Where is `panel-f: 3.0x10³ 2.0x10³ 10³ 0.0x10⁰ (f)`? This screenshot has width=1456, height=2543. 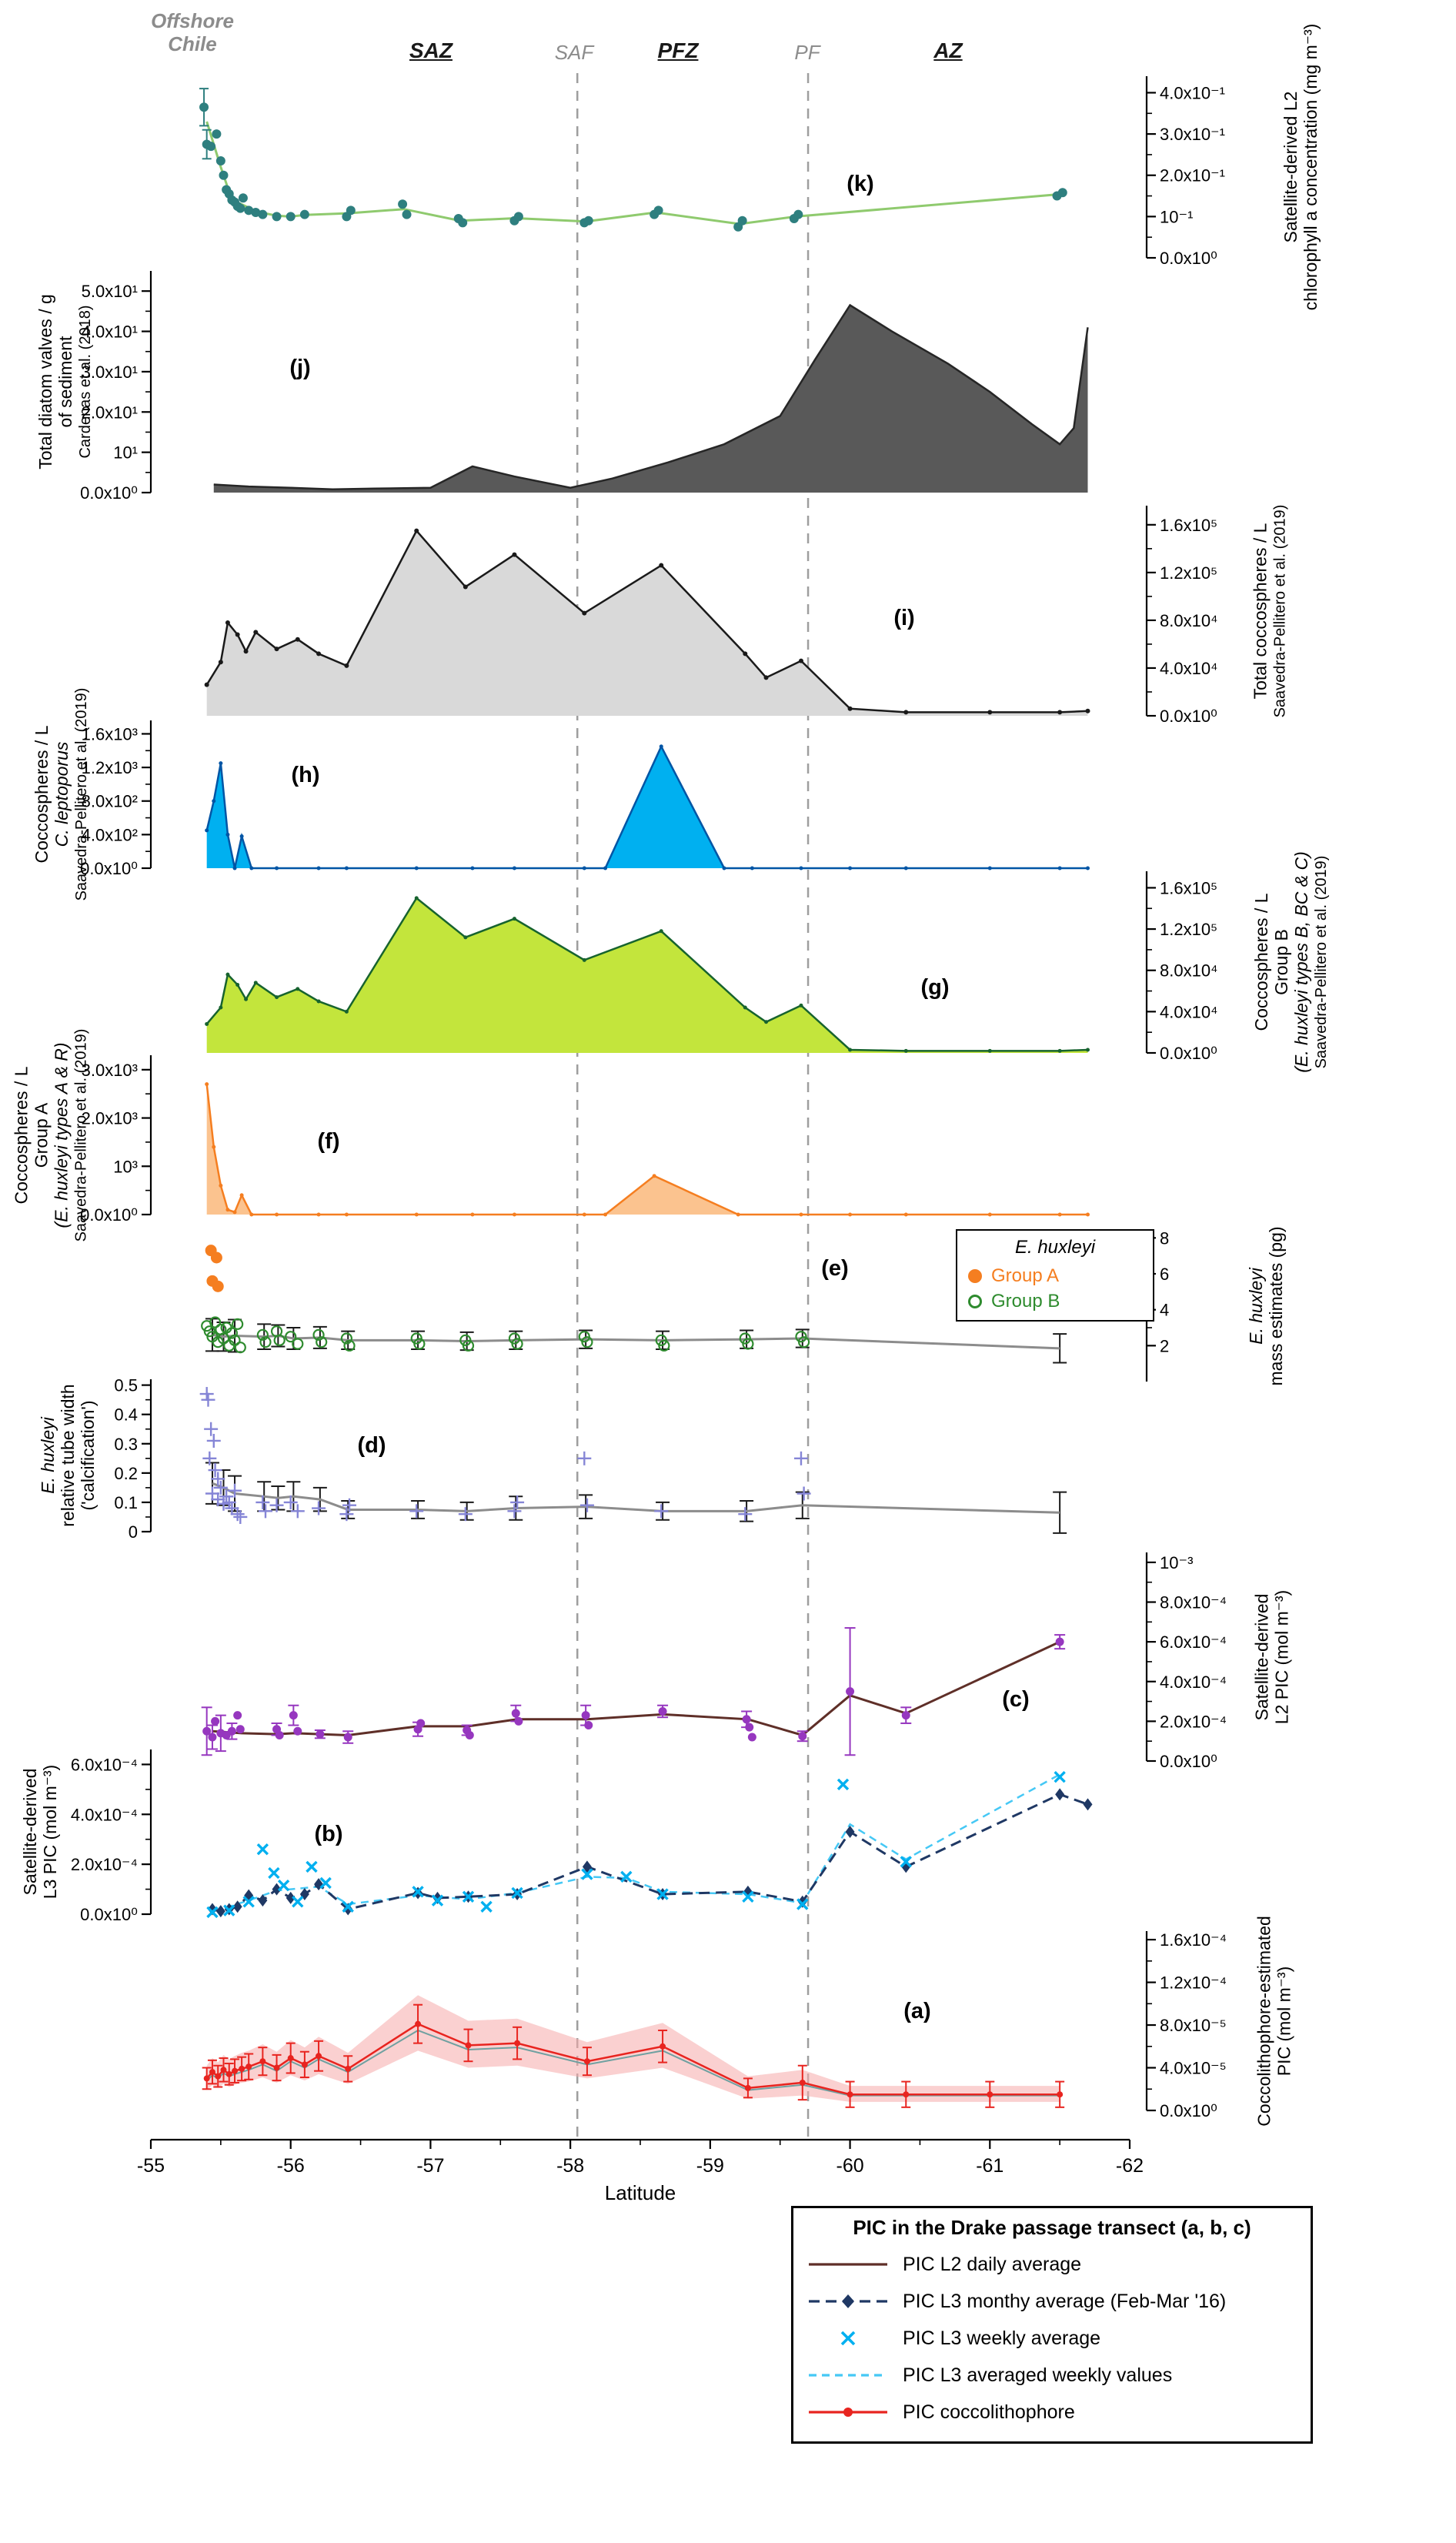
panel-f: 3.0x10³ 2.0x10³ 10³ 0.0x10⁰ (f) is located at coordinates (585, 1140).